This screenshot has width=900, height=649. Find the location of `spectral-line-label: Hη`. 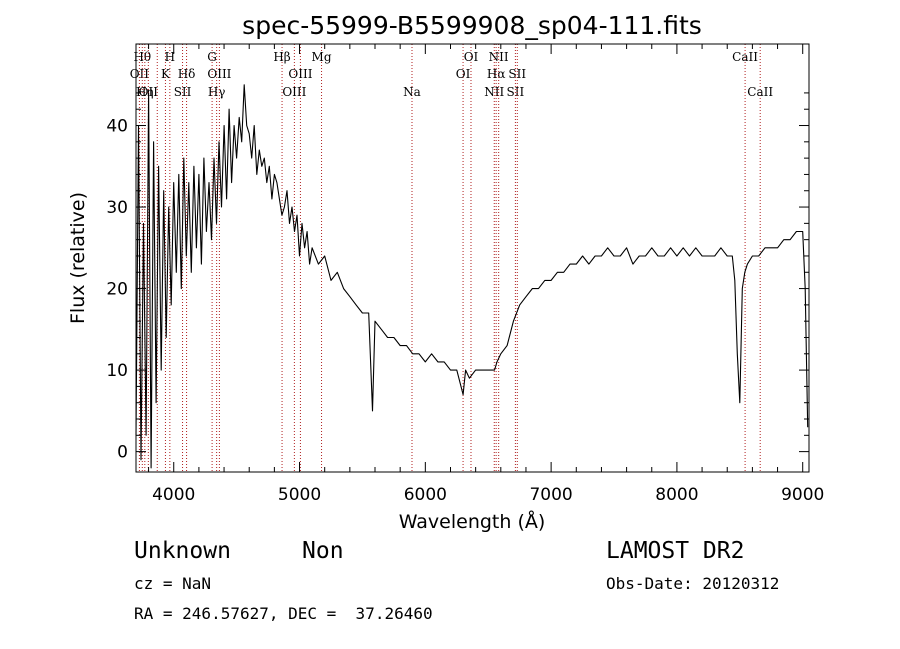

spectral-line-label: Hη is located at coordinates (145, 92).